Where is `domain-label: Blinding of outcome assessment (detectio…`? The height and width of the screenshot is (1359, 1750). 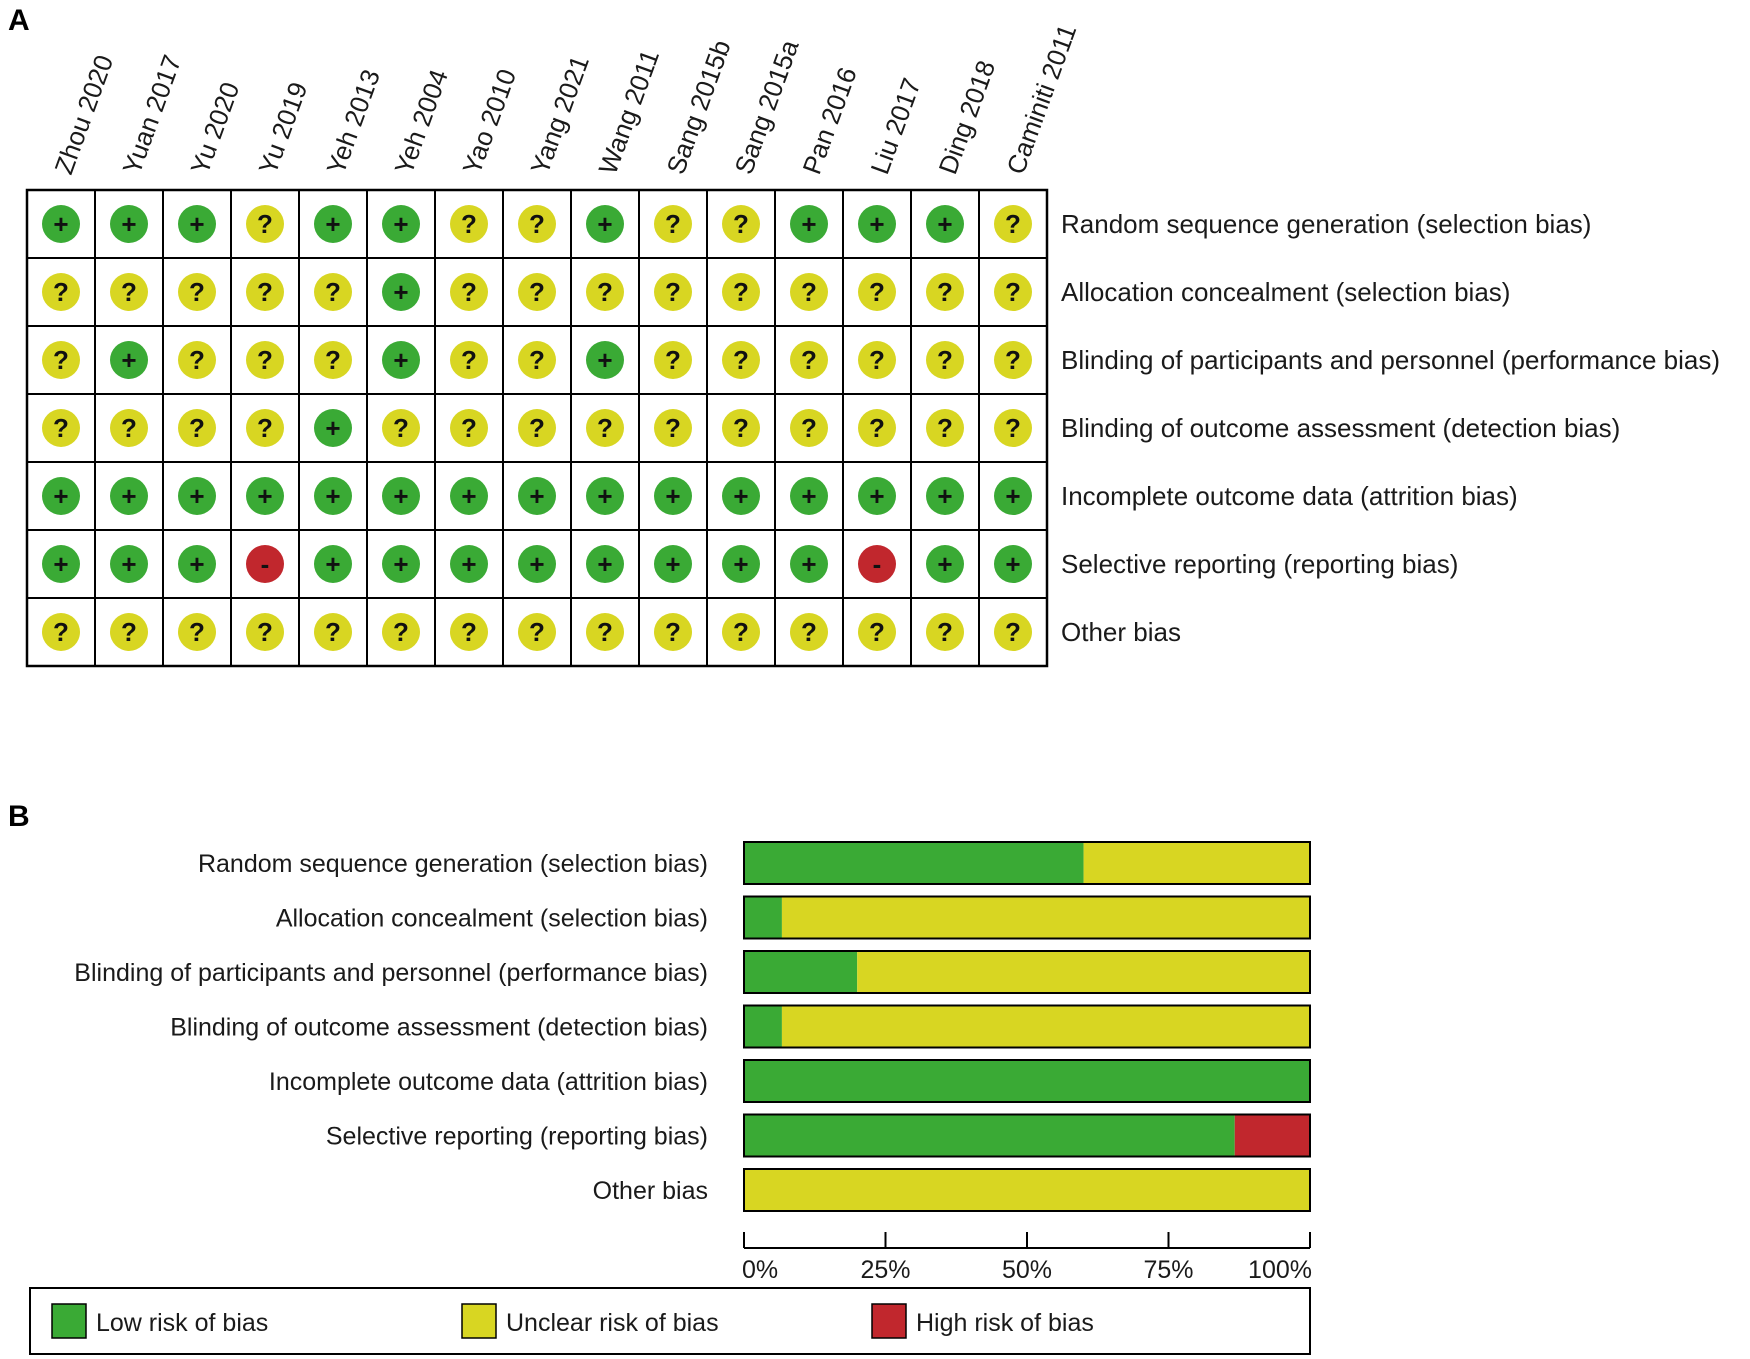 domain-label: Blinding of outcome assessment (detectio… is located at coordinates (1340, 428).